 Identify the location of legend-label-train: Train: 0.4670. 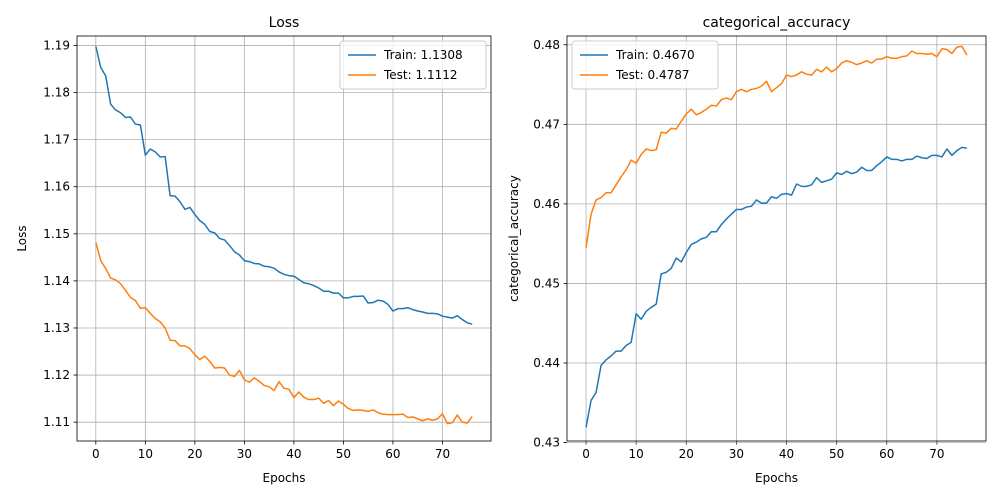
(655, 55).